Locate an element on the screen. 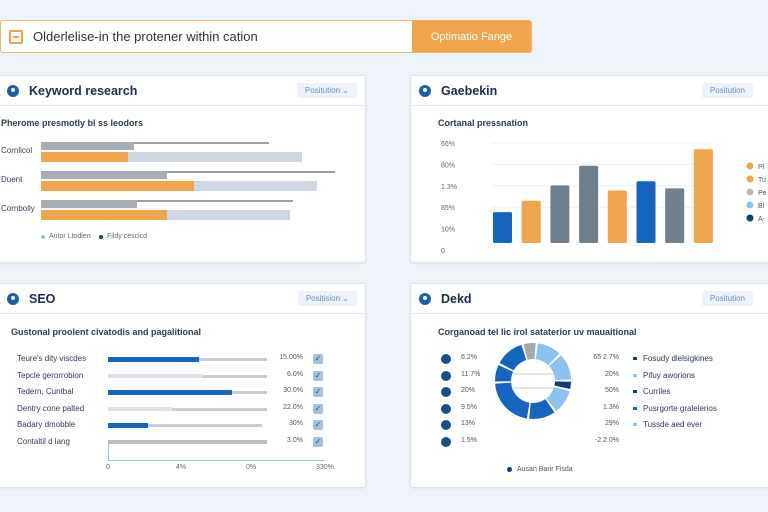 This screenshot has width=768, height=512. x-tick-label: 0 is located at coordinates (108, 467).